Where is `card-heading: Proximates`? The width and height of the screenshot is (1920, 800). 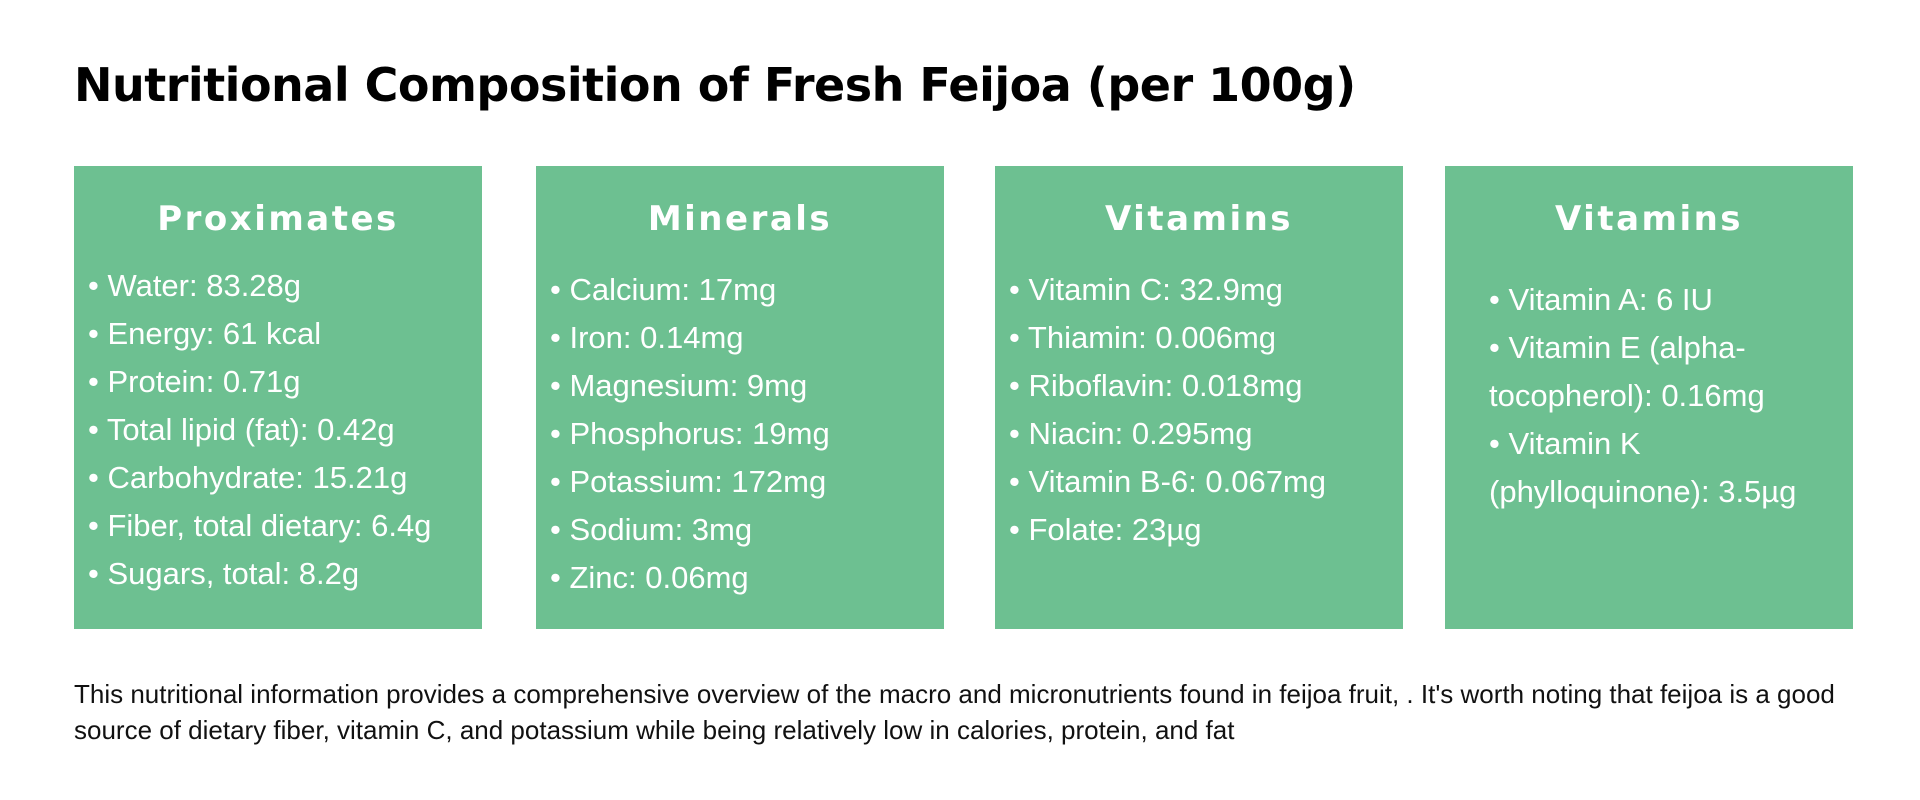 card-heading: Proximates is located at coordinates (278, 219).